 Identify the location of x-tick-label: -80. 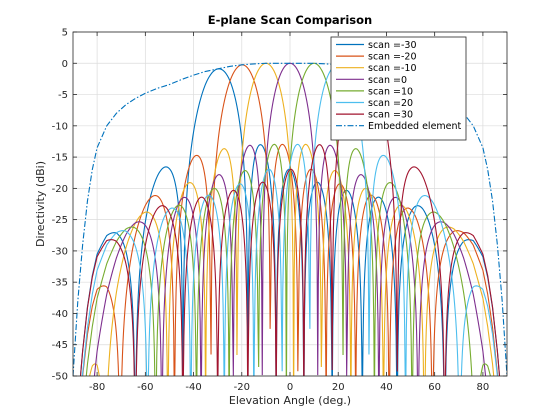
(97, 387).